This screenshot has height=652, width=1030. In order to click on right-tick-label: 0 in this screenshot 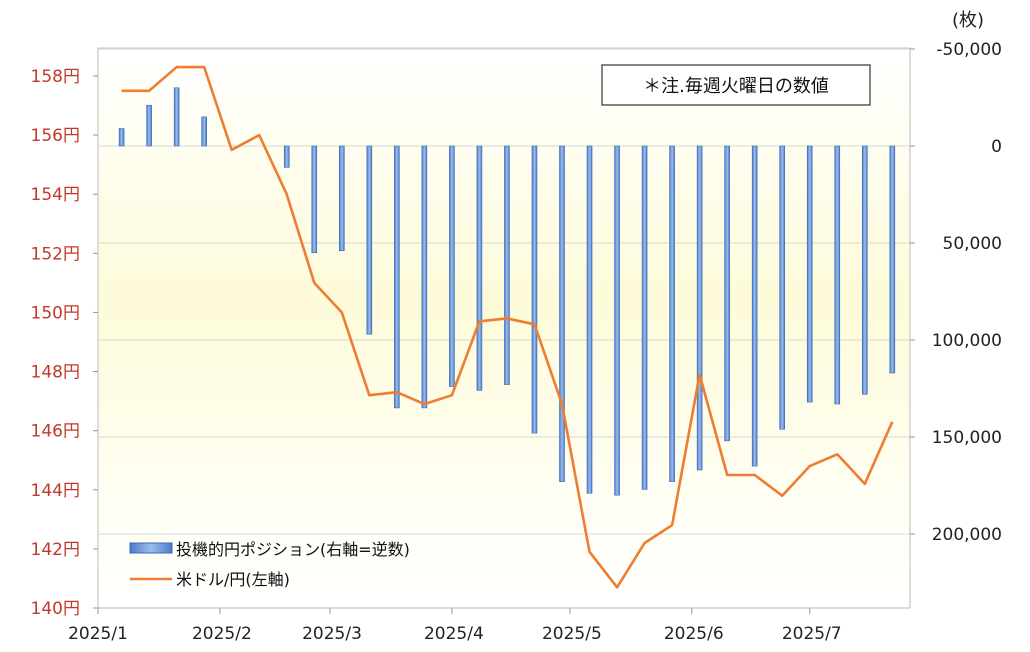, I will do `click(996, 147)`.